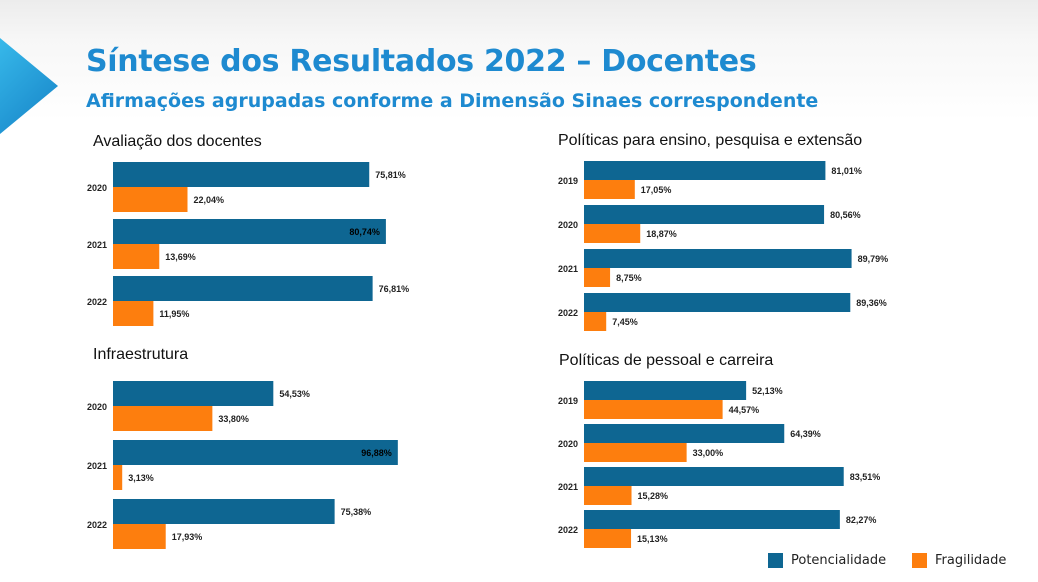 This screenshot has width=1038, height=582. What do you see at coordinates (871, 303) in the screenshot?
I see `data-label-potencialidade-2022: 89,36%` at bounding box center [871, 303].